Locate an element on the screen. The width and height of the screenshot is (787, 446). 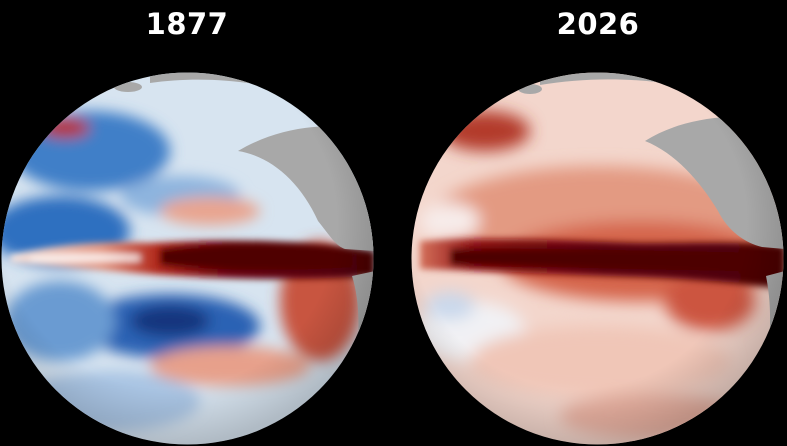
panel-title-1877: 1877 is located at coordinates (187, 24).